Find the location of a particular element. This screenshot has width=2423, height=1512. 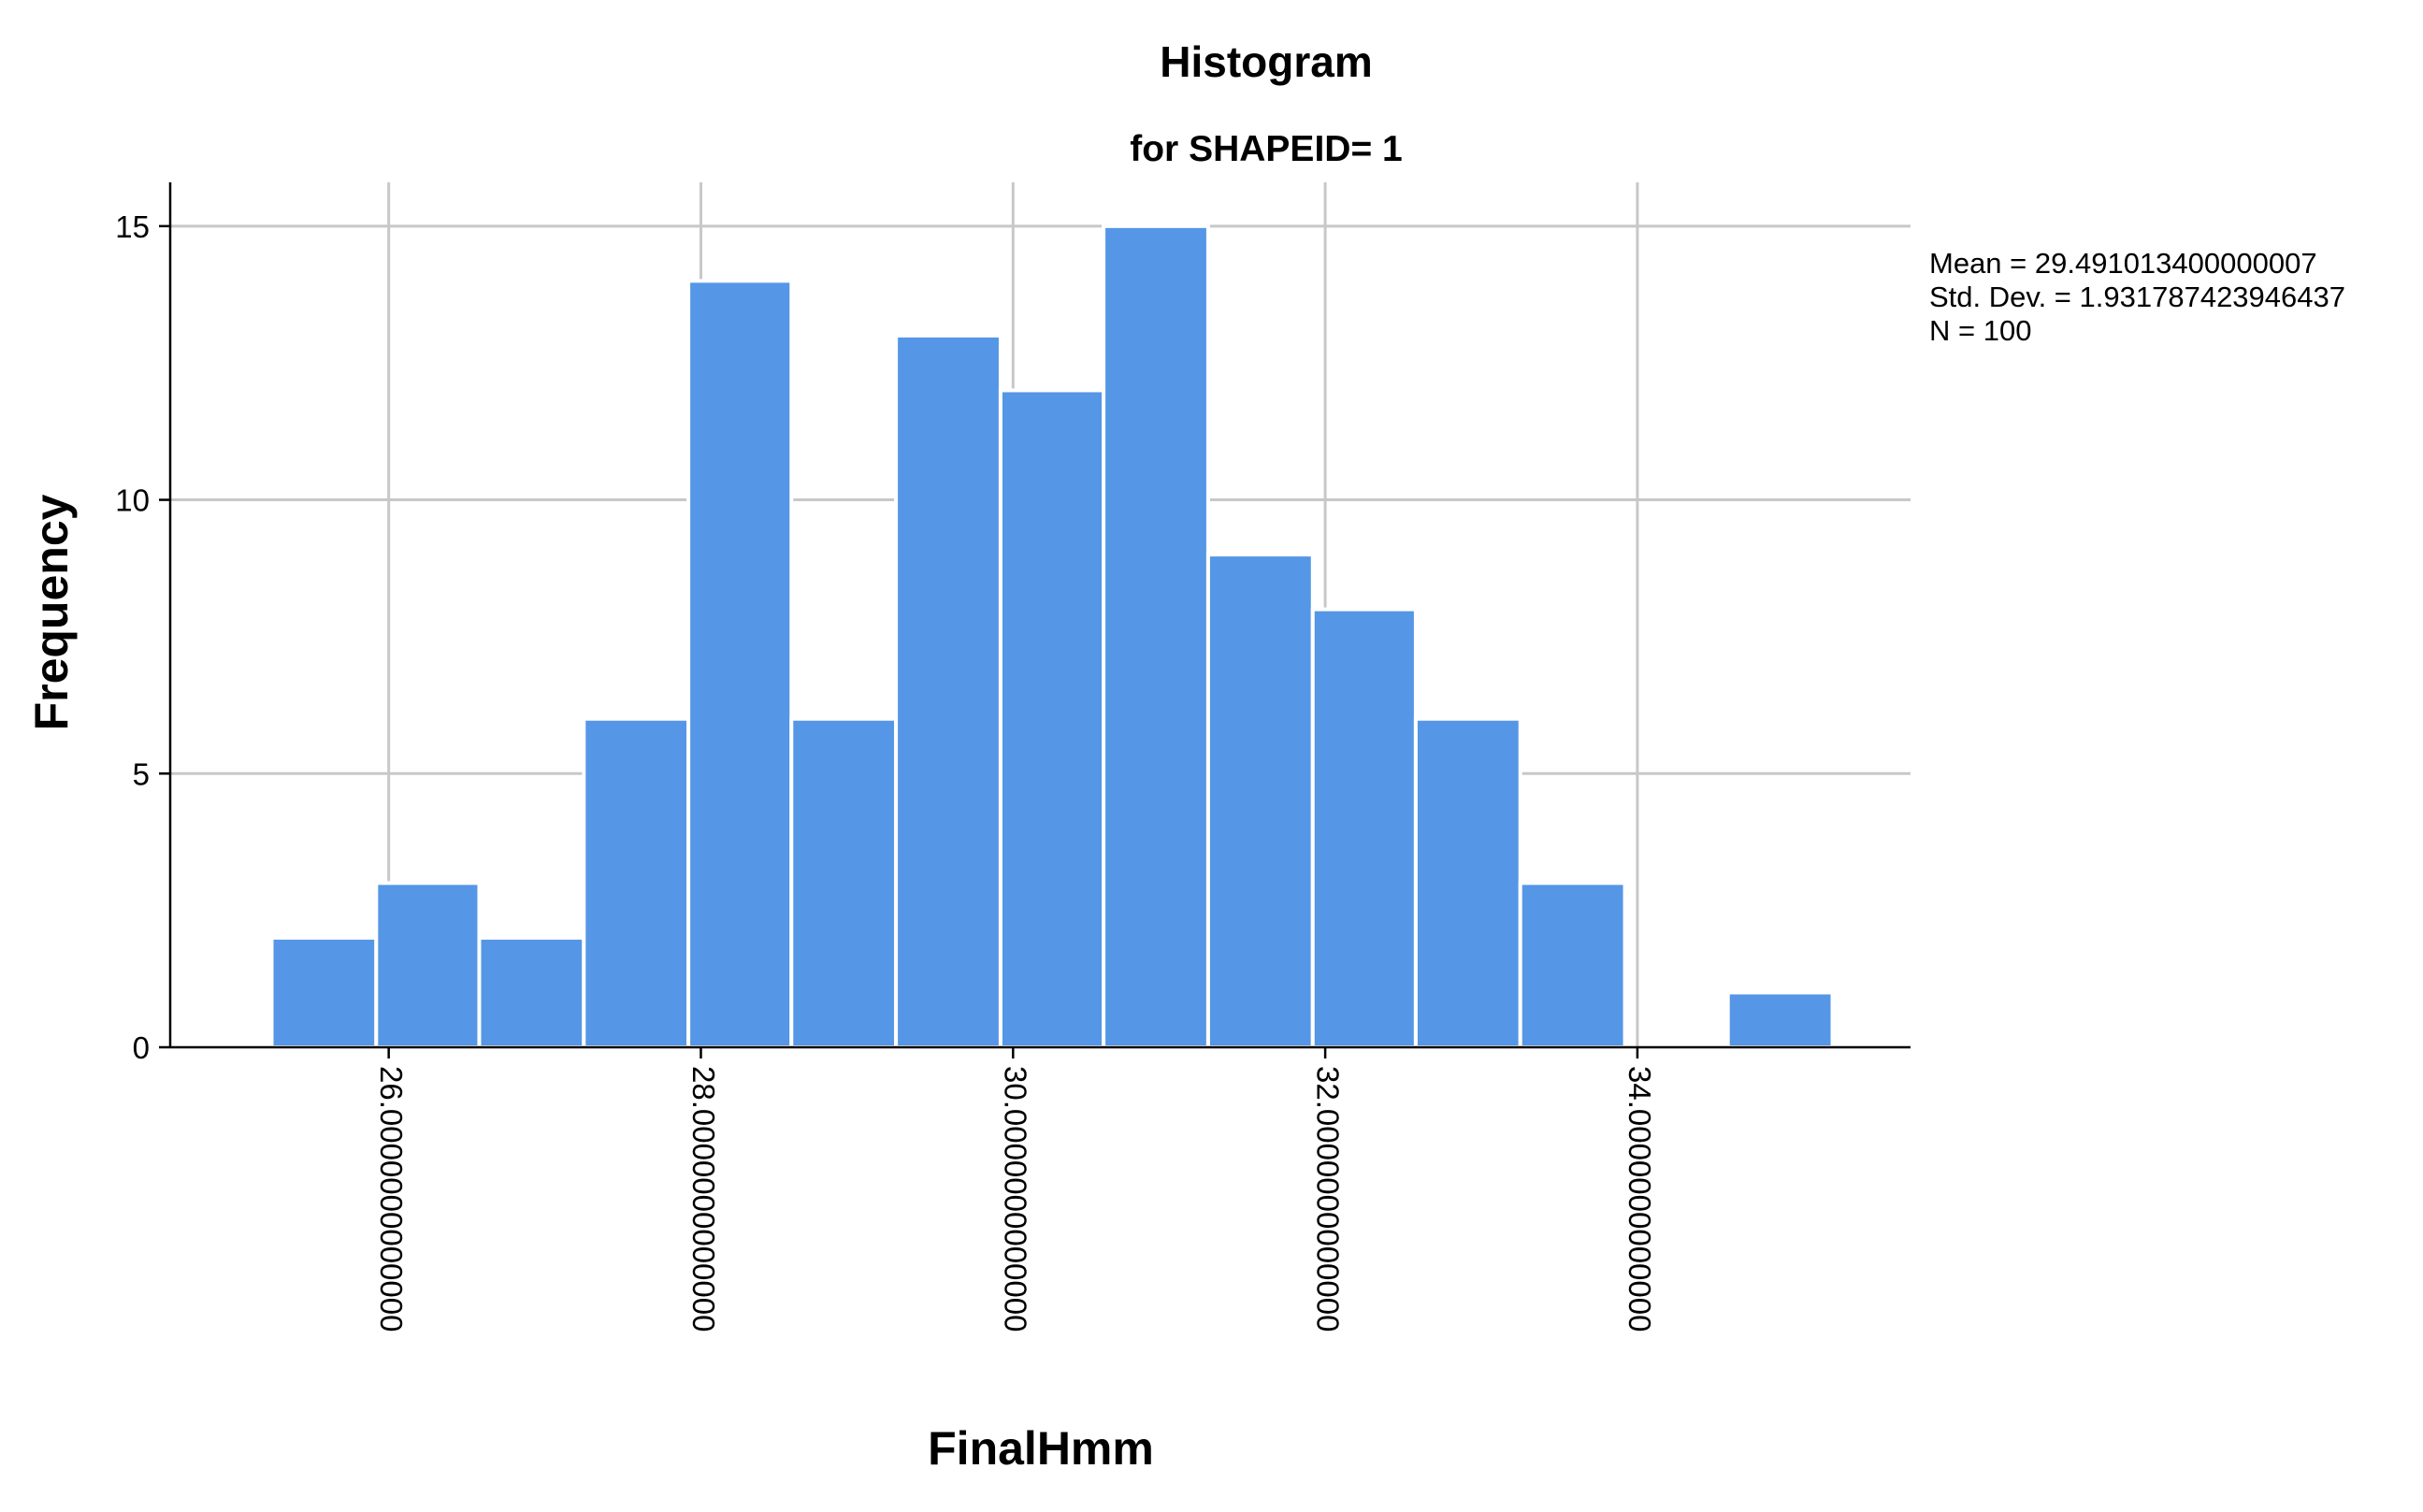

x-tick-label-2: 30.0000000000000 is located at coordinates (1016, 1199).